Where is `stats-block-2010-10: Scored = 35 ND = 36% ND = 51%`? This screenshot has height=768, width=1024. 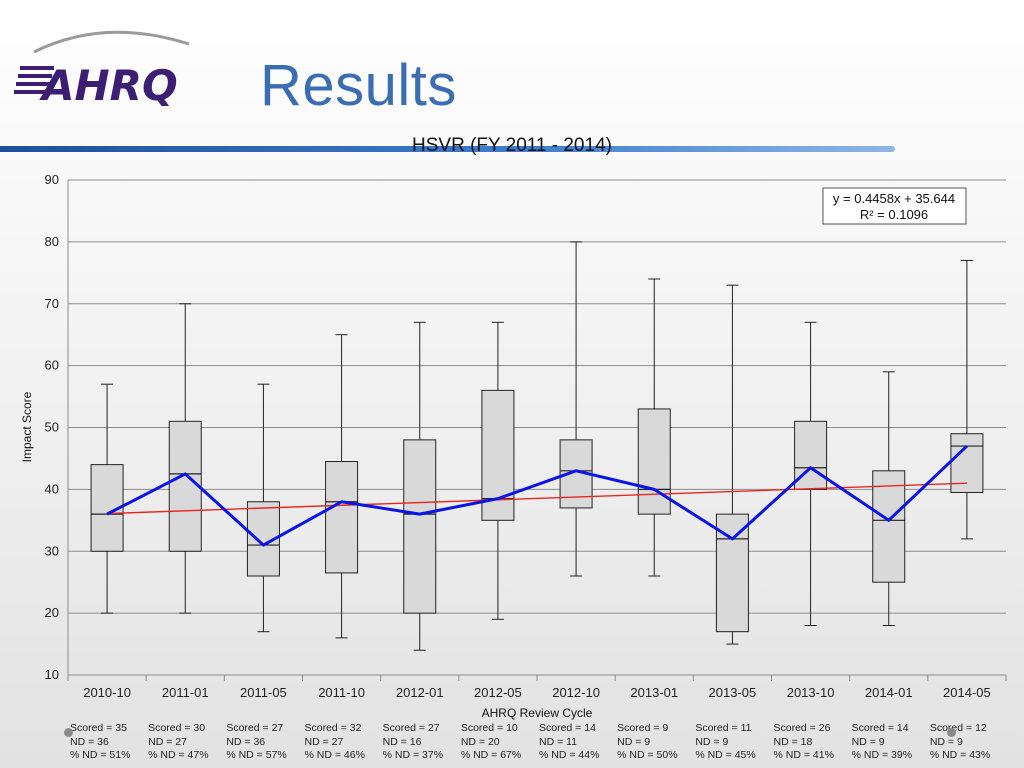
stats-block-2010-10: Scored = 35 ND = 36% ND = 51% is located at coordinates (110, 742).